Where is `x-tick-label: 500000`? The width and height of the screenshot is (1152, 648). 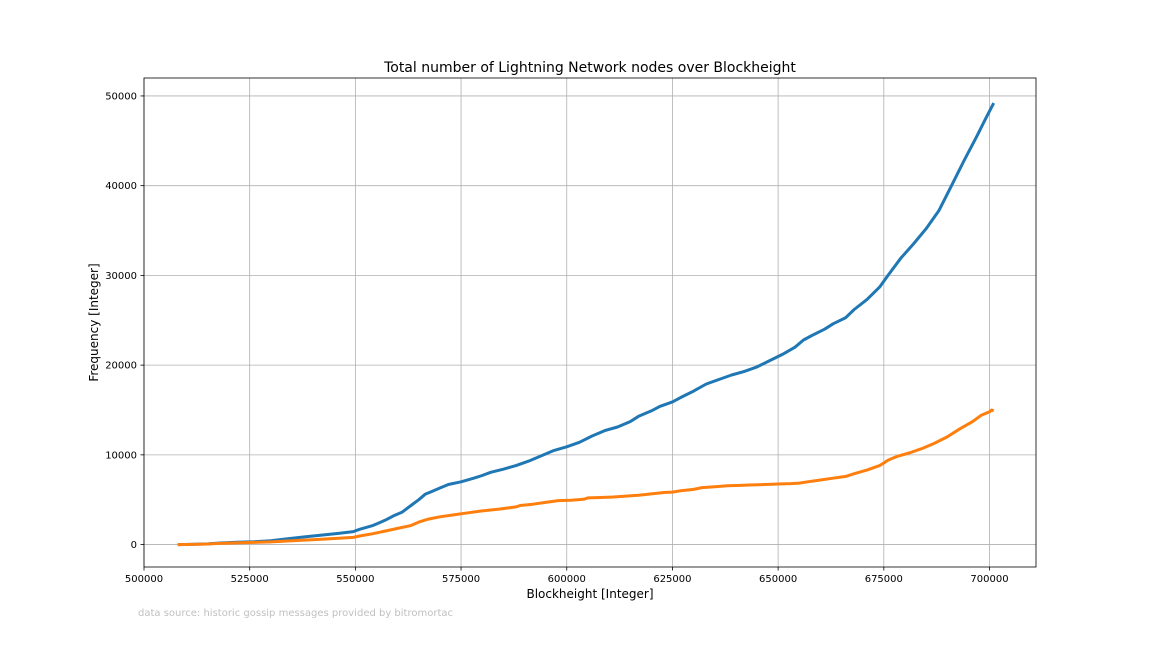
x-tick-label: 500000 is located at coordinates (144, 579).